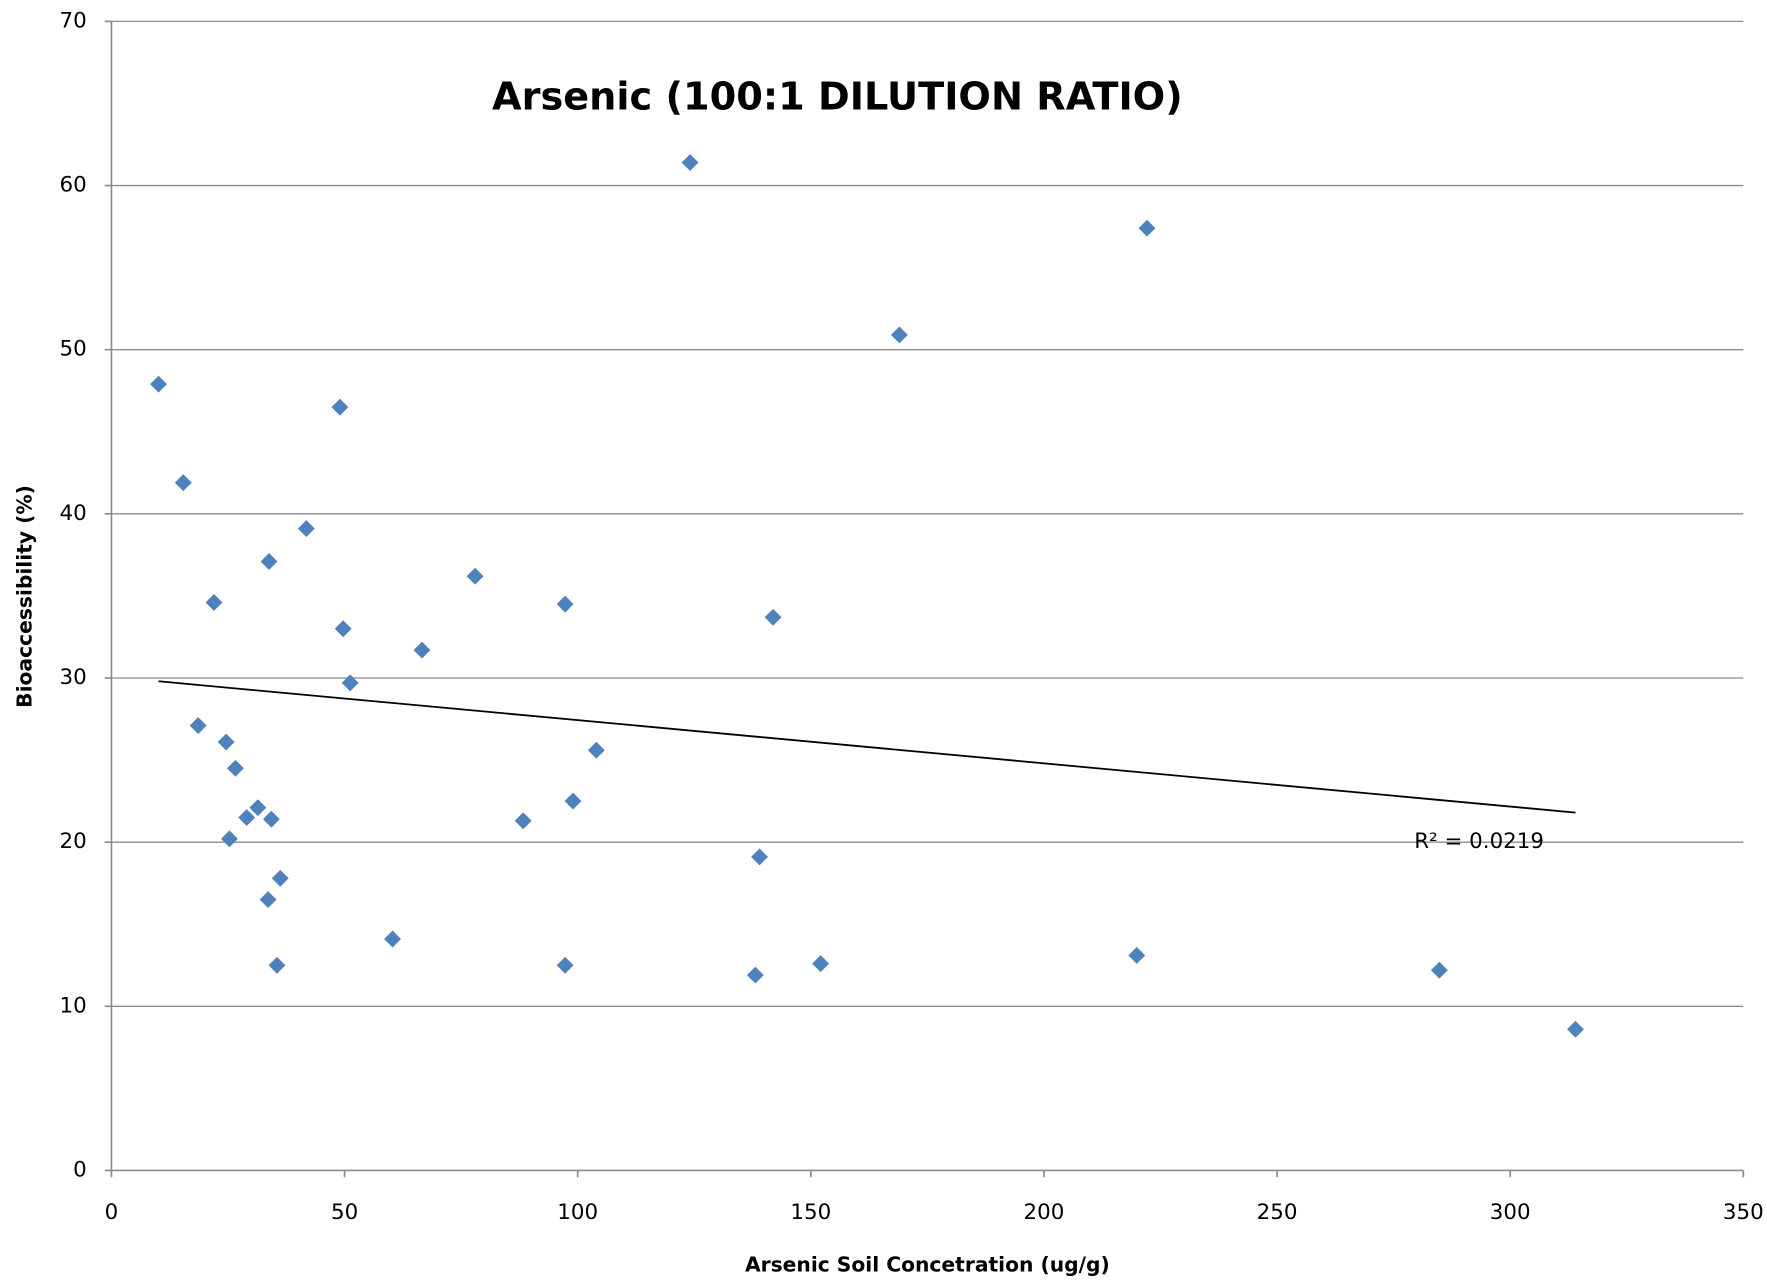 The image size is (1767, 1283). I want to click on x-tick-label: 50, so click(344, 1212).